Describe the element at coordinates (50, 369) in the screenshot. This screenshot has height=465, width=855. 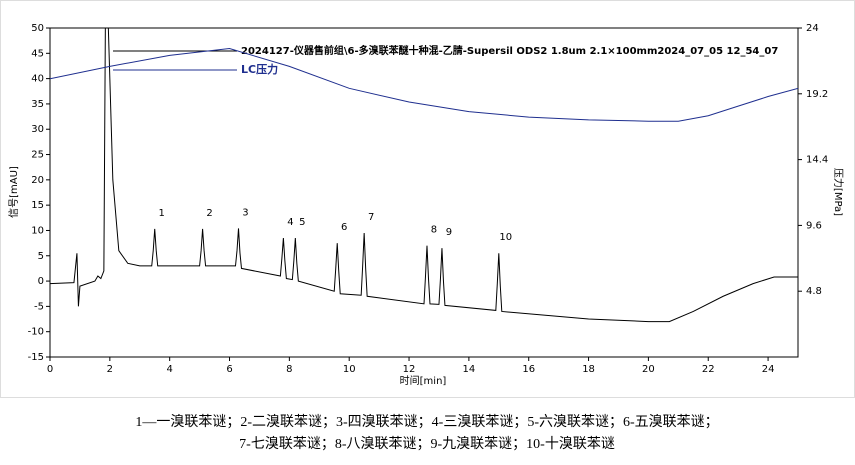
I see `x-tick-label: 0` at that location.